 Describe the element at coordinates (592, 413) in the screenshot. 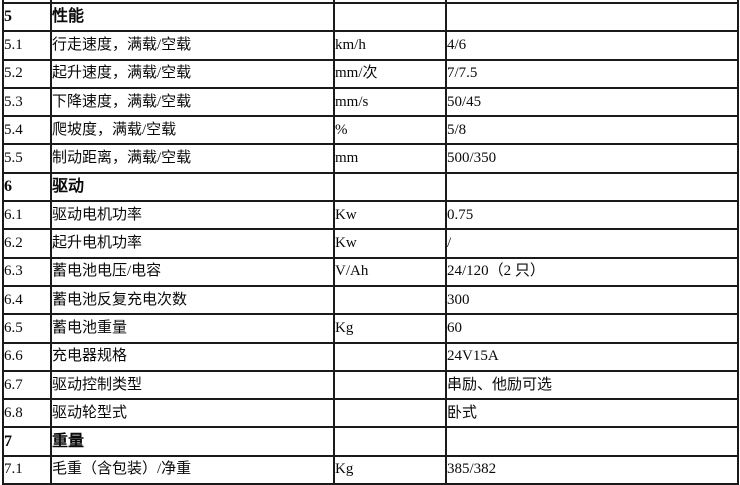

I see `cell-value: 卧式` at that location.